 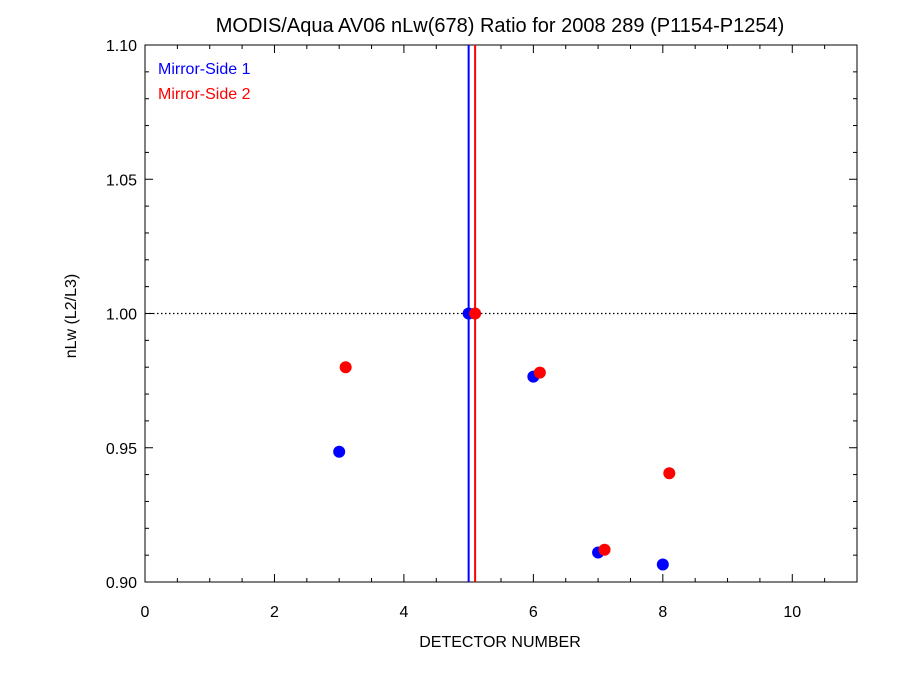 I want to click on legend-entry: Mirror-Side 1, so click(x=204, y=69).